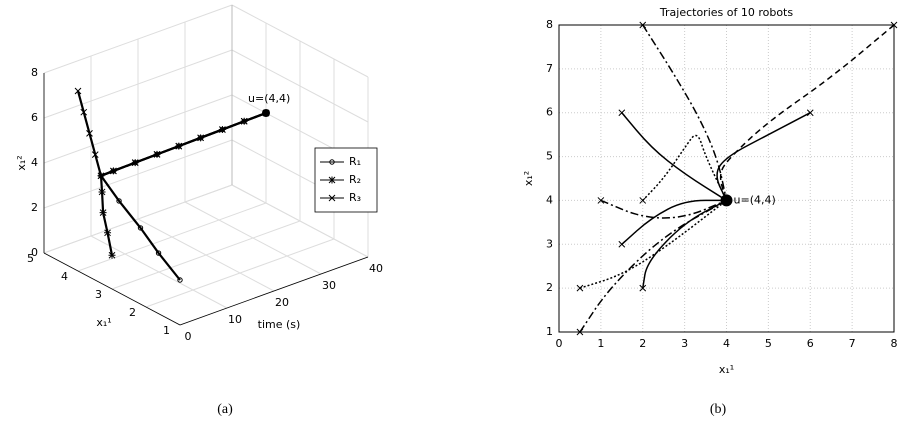 The width and height of the screenshot is (904, 421). I want to click on x-axis-label: x₁¹, so click(726, 369).